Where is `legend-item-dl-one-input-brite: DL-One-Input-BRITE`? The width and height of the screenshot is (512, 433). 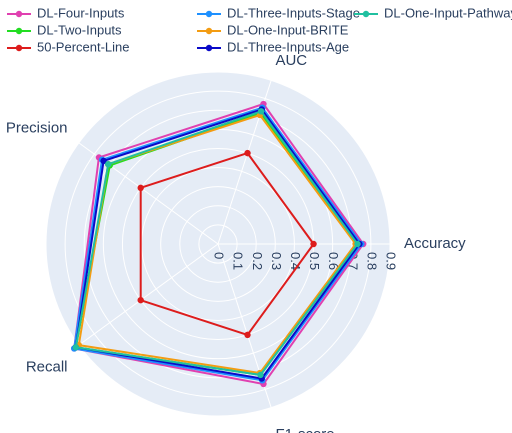 legend-item-dl-one-input-brite: DL-One-Input-BRITE is located at coordinates (273, 29).